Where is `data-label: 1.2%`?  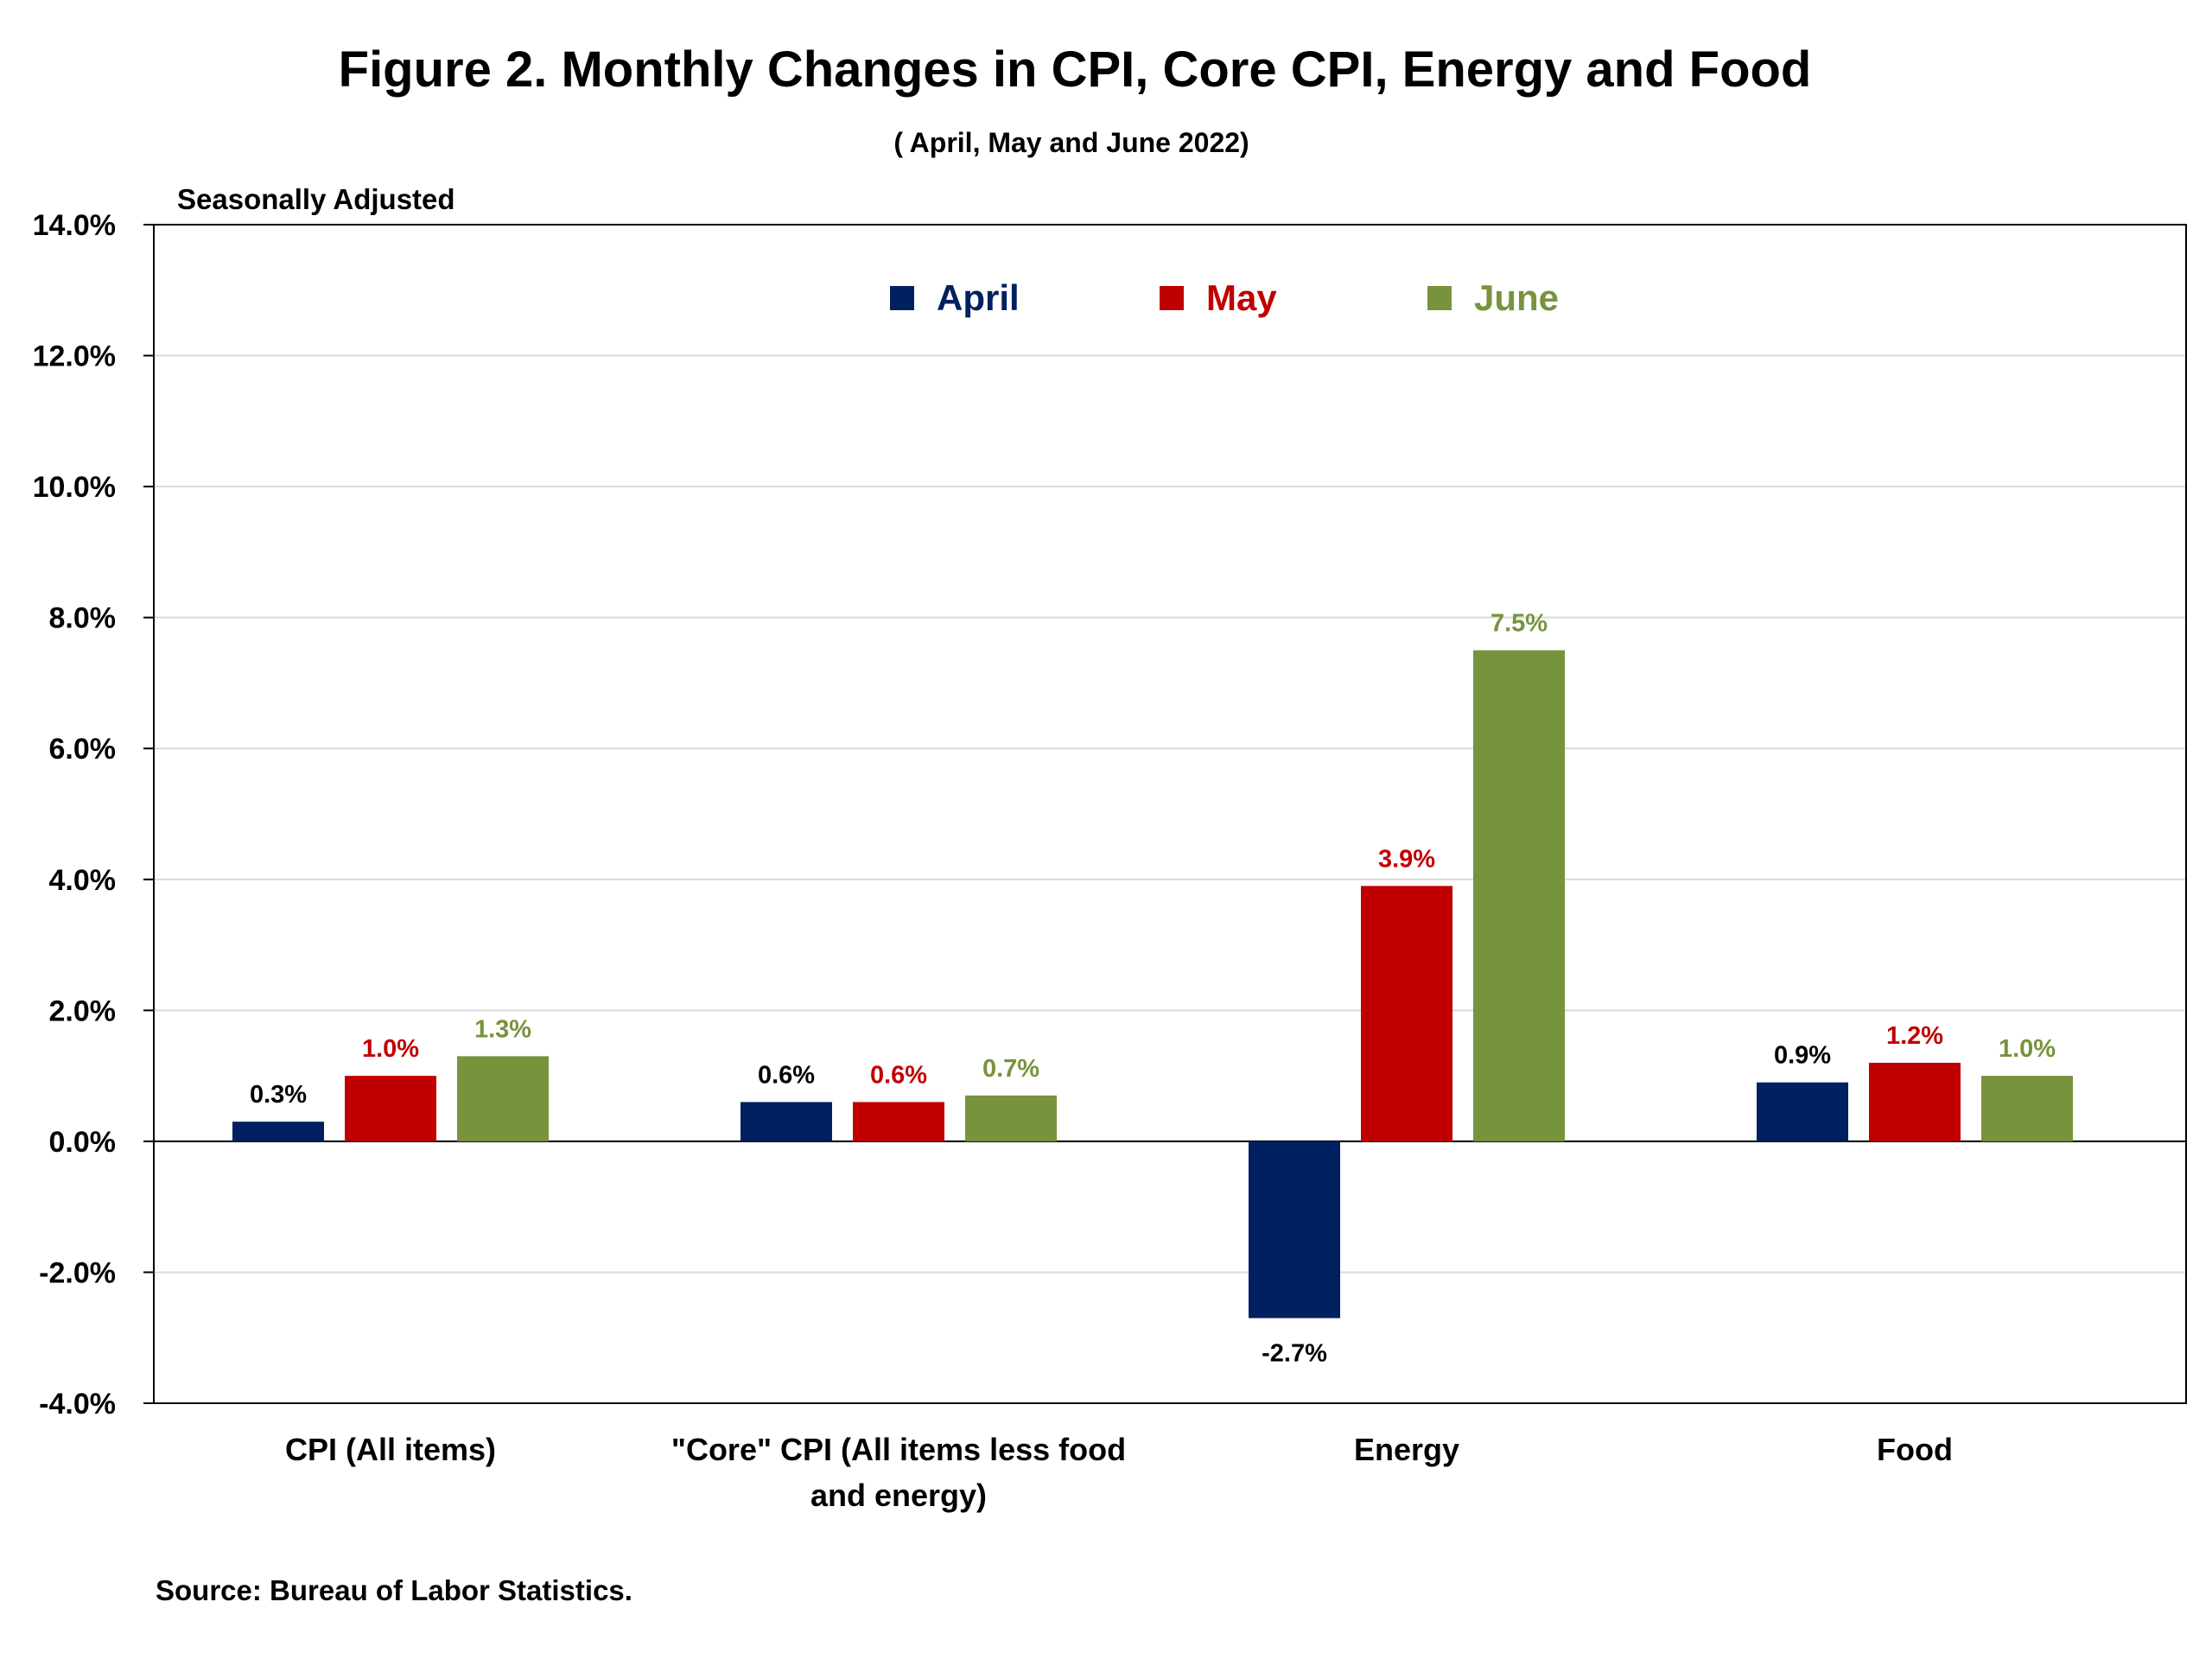 data-label: 1.2% is located at coordinates (1914, 1036).